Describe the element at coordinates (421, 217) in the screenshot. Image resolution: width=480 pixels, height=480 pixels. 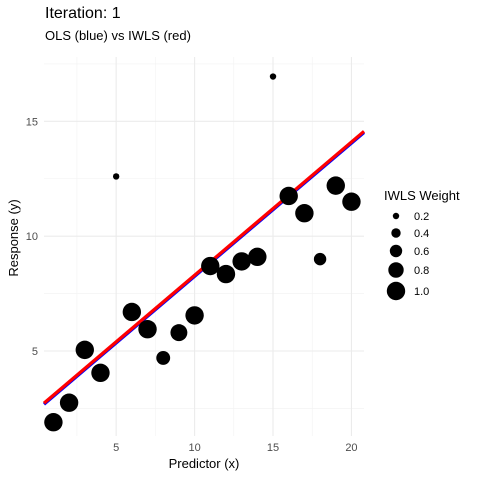
I see `legend-label: 0.2` at that location.